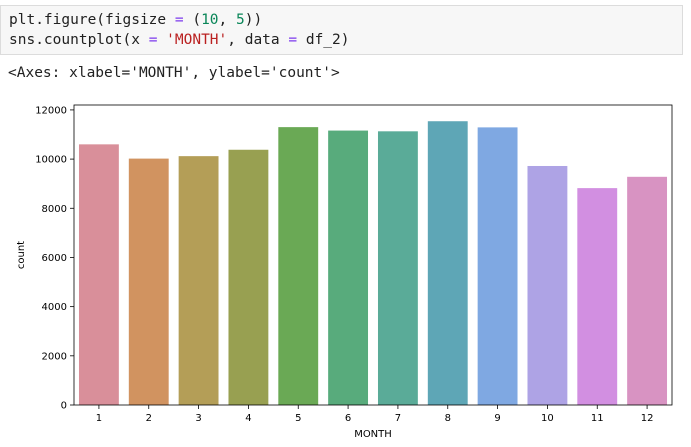 The height and width of the screenshot is (447, 691). I want to click on code-line-1: plt.figure(figsize = (10, 5)), so click(136, 20).